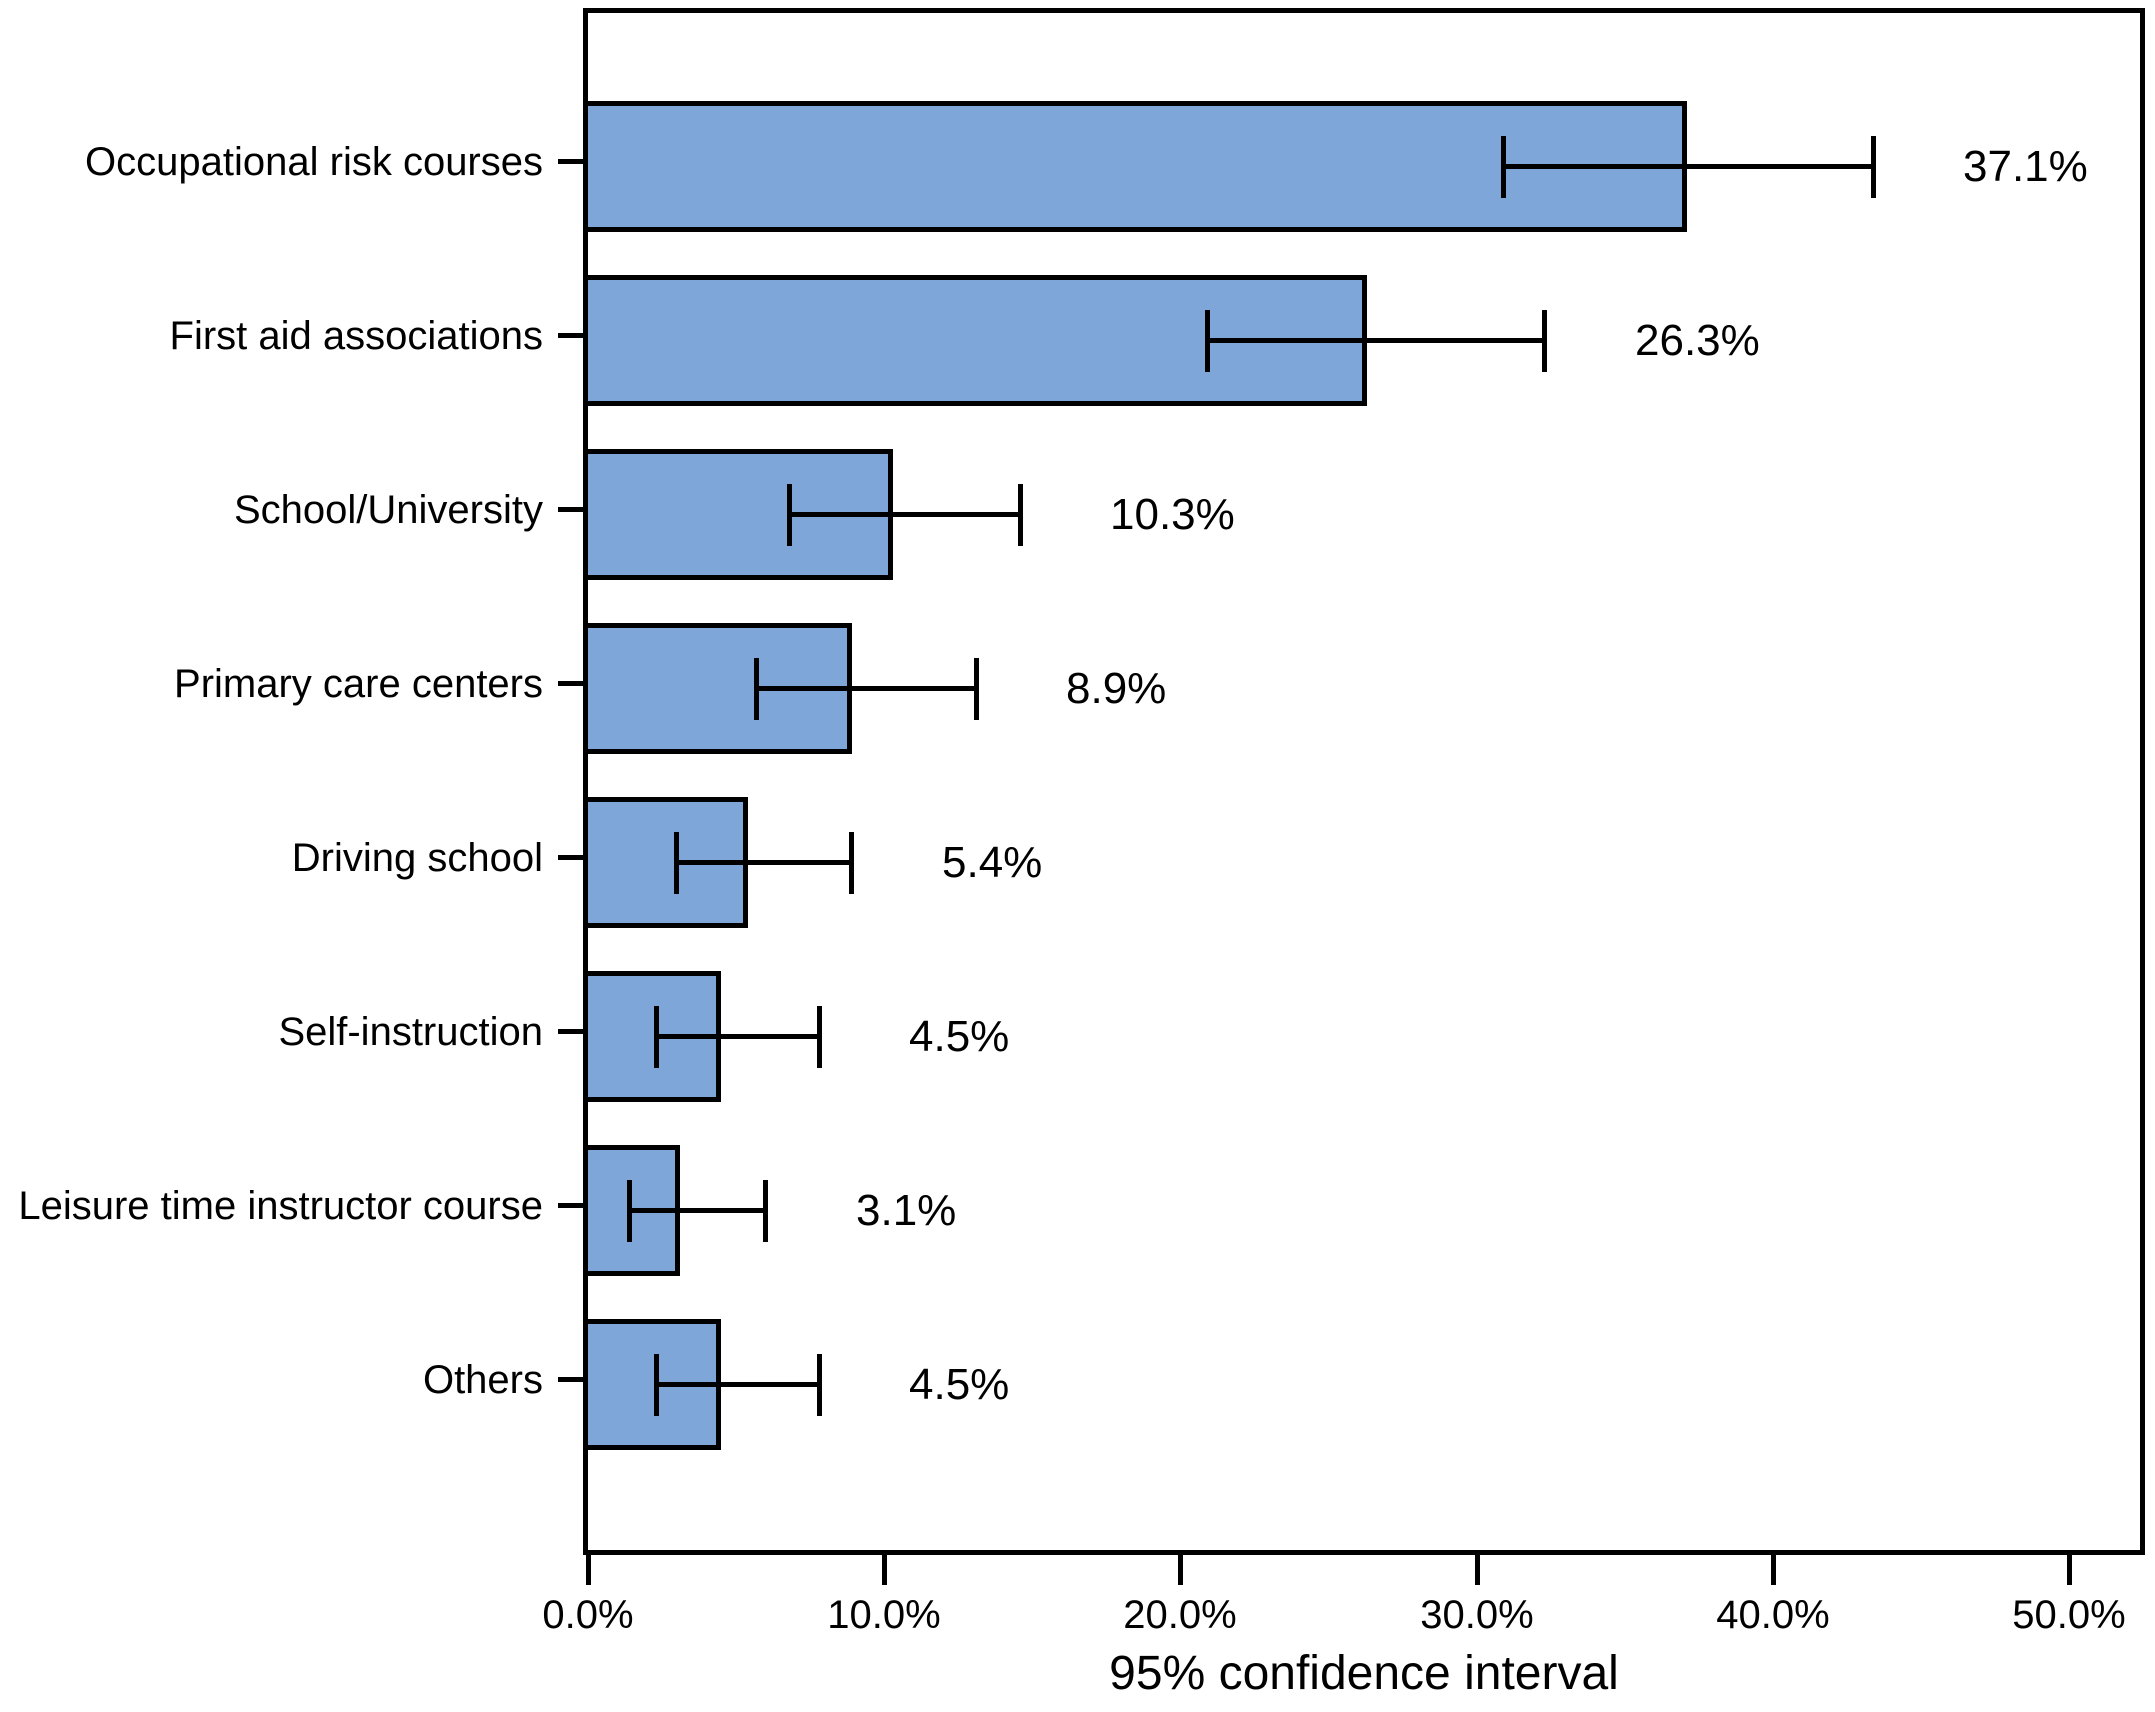 The width and height of the screenshot is (2155, 1712). Describe the element at coordinates (884, 1615) in the screenshot. I see `x-tick-label: 10.0%` at that location.